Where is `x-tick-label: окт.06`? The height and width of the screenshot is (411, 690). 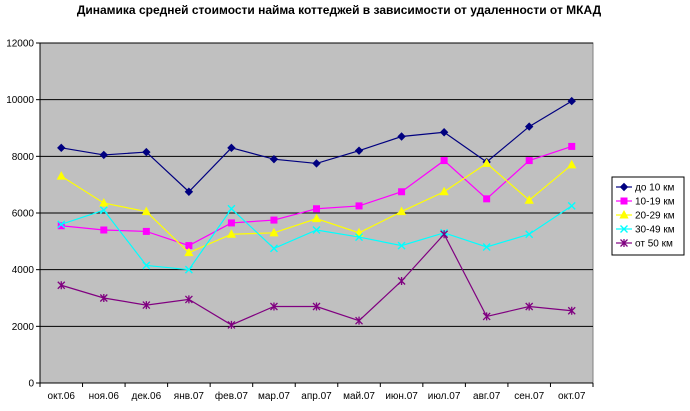
x-tick-label: окт.06 is located at coordinates (62, 396).